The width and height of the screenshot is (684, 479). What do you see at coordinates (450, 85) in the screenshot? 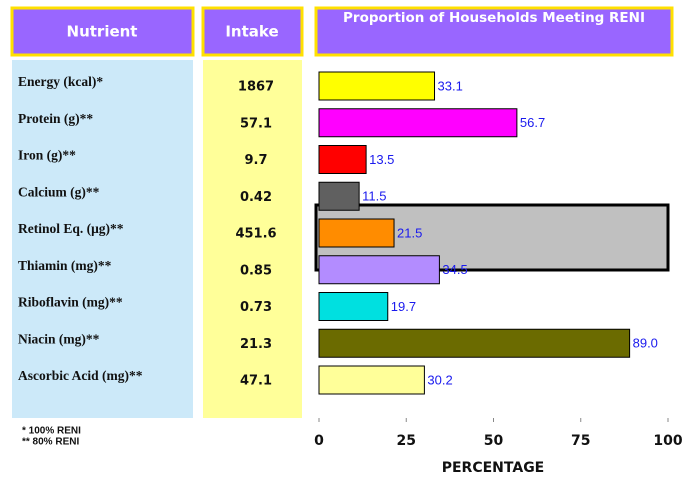
I see `value-label: 33.1` at bounding box center [450, 85].